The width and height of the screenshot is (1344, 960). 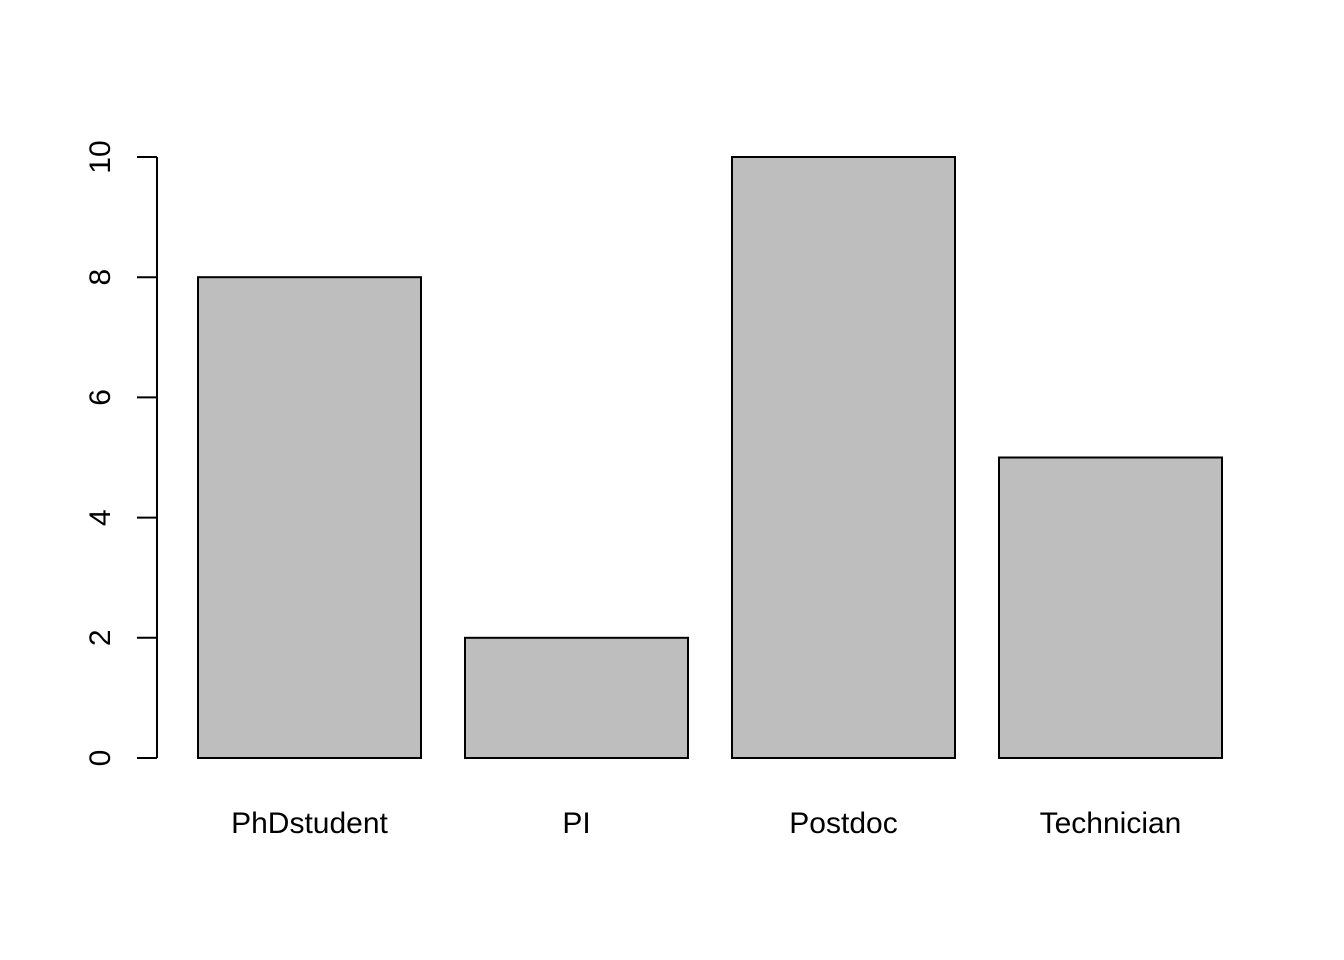 What do you see at coordinates (120, 453) in the screenshot?
I see `y-axis-ticks: 0 2 4 6 8 10` at bounding box center [120, 453].